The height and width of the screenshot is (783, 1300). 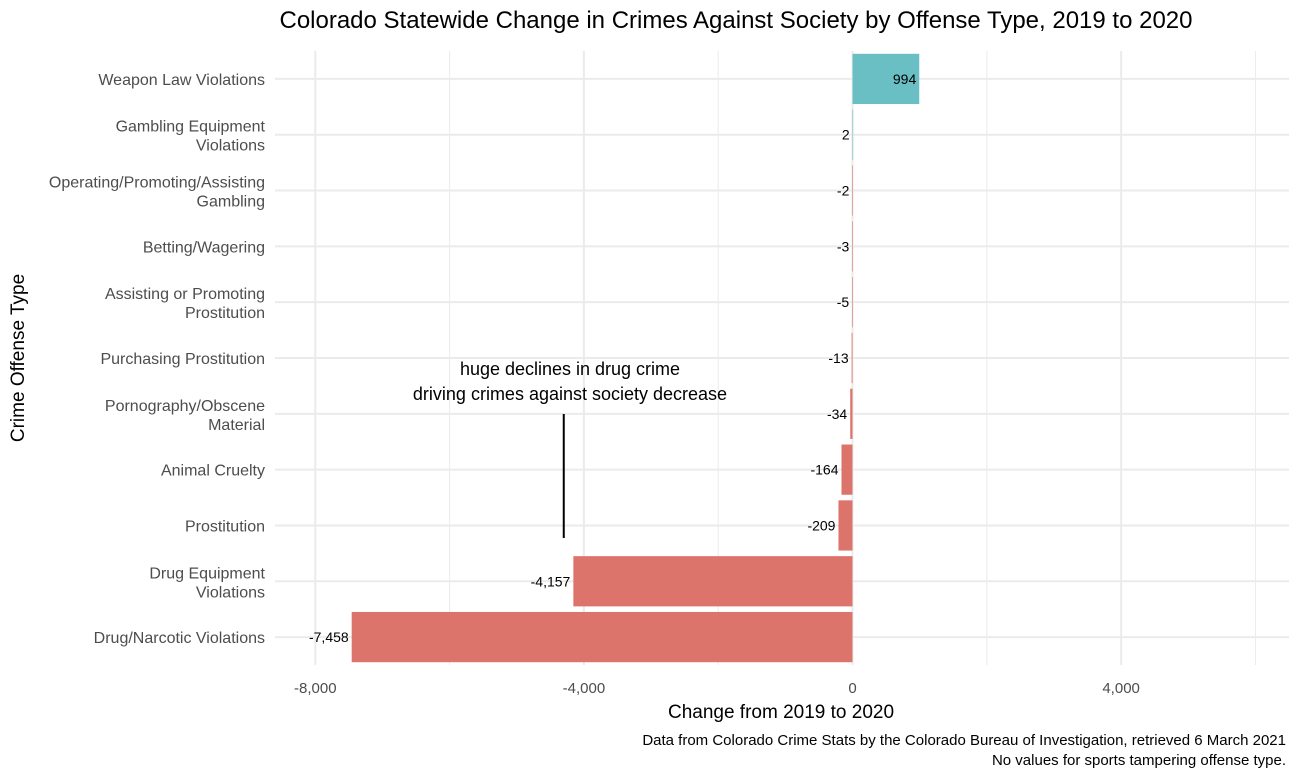 I want to click on bar-value-label: -164, so click(x=824, y=470).